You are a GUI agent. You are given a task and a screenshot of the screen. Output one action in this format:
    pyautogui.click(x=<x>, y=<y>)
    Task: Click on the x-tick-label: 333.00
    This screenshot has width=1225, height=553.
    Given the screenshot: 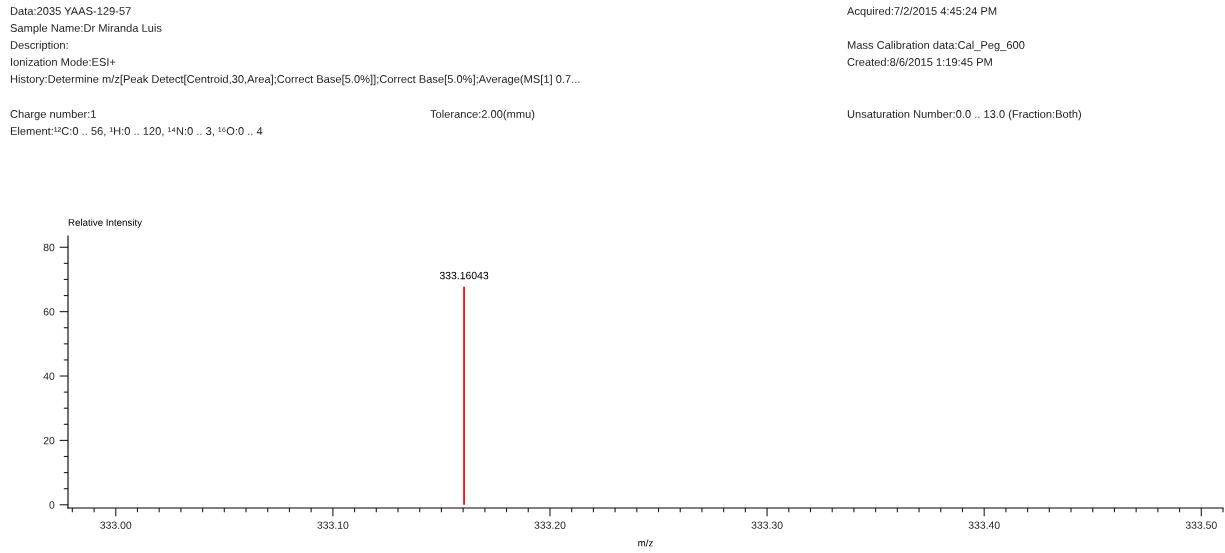 What is the action you would take?
    pyautogui.click(x=116, y=525)
    